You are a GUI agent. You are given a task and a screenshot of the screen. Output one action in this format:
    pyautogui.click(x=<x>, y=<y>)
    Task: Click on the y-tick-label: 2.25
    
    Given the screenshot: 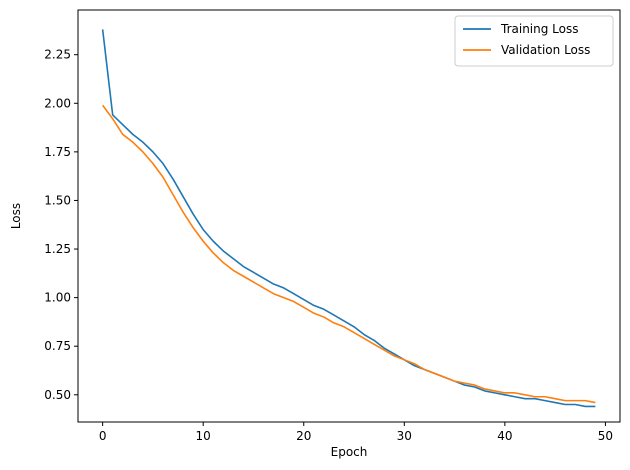 What is the action you would take?
    pyautogui.click(x=57, y=55)
    